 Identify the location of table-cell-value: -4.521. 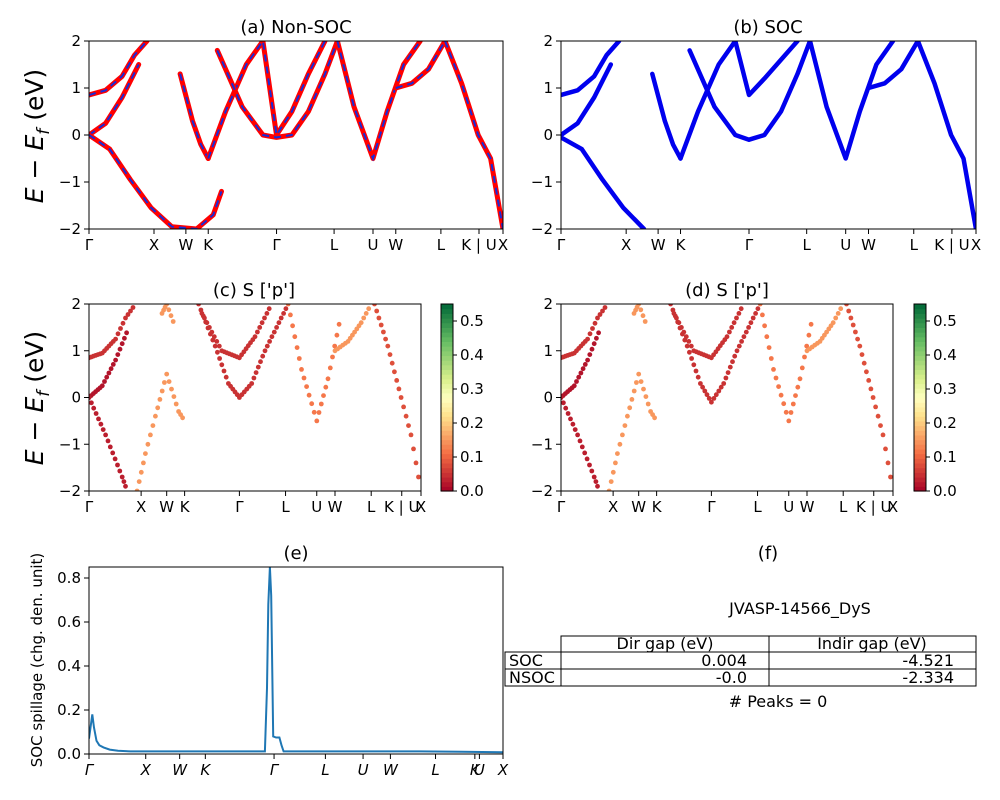
(928, 660).